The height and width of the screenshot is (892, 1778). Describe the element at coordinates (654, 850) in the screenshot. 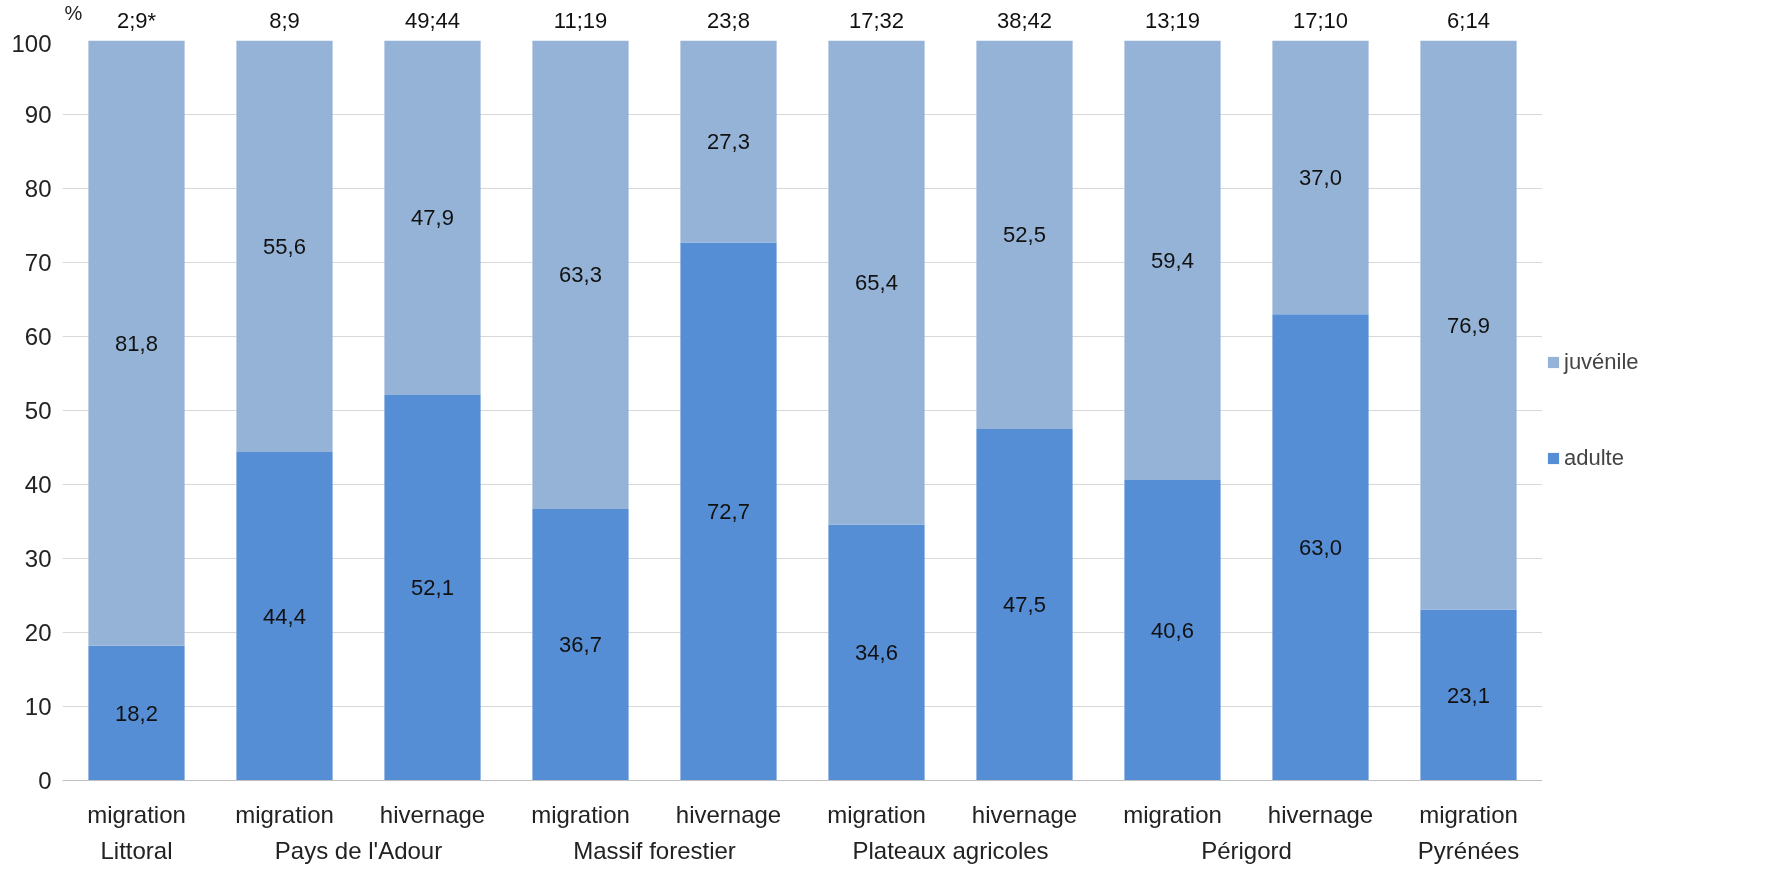

I see `text: Massif forestier` at that location.